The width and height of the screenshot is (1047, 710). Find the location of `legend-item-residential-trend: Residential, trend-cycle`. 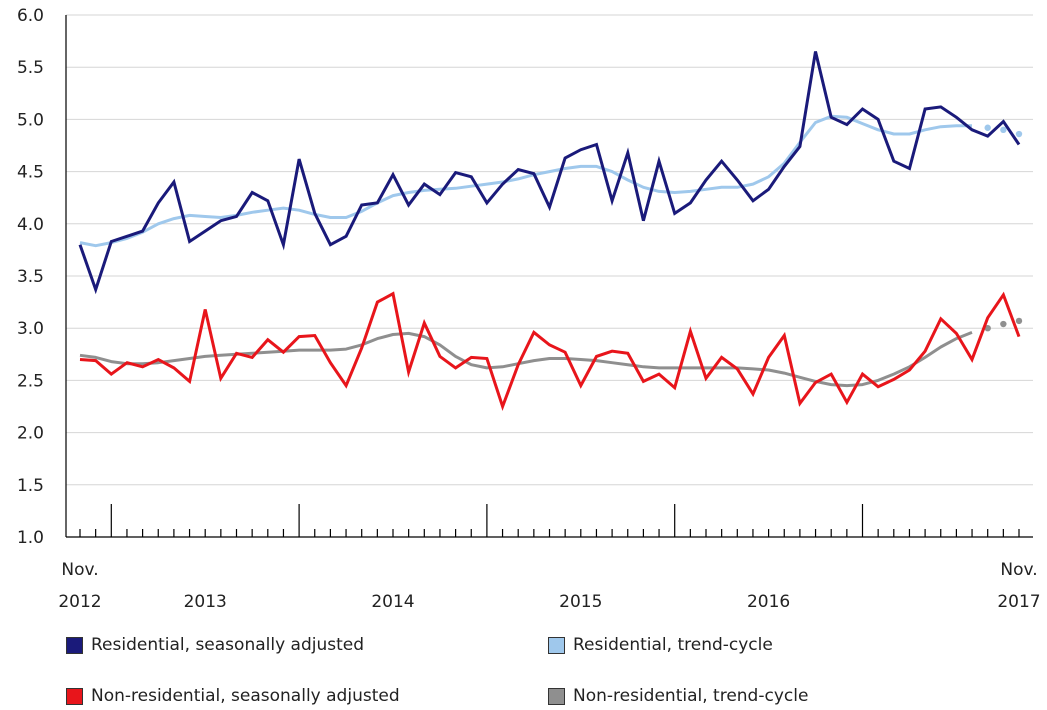

legend-item-residential-trend: Residential, trend-cycle is located at coordinates (660, 645).